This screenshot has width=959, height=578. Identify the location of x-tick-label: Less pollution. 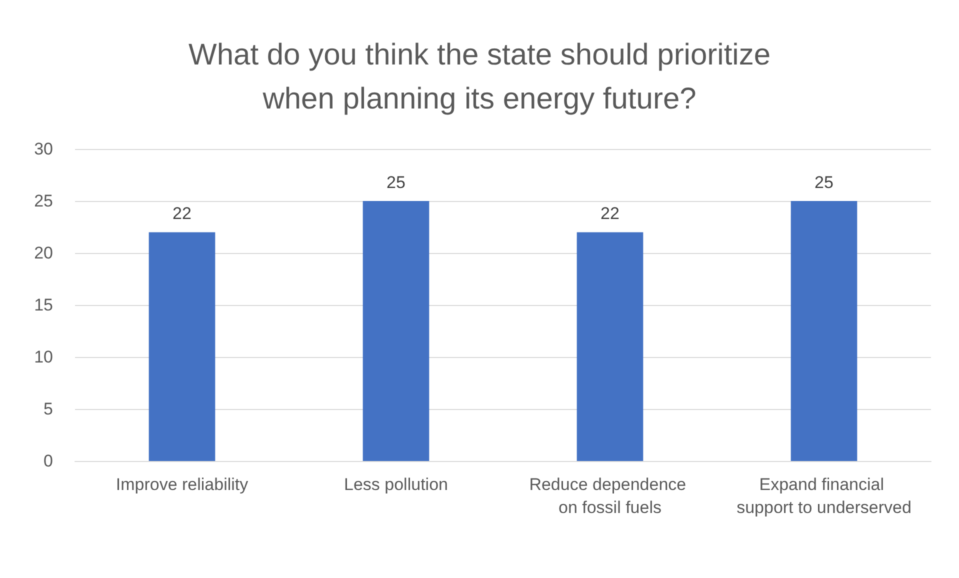
(396, 484).